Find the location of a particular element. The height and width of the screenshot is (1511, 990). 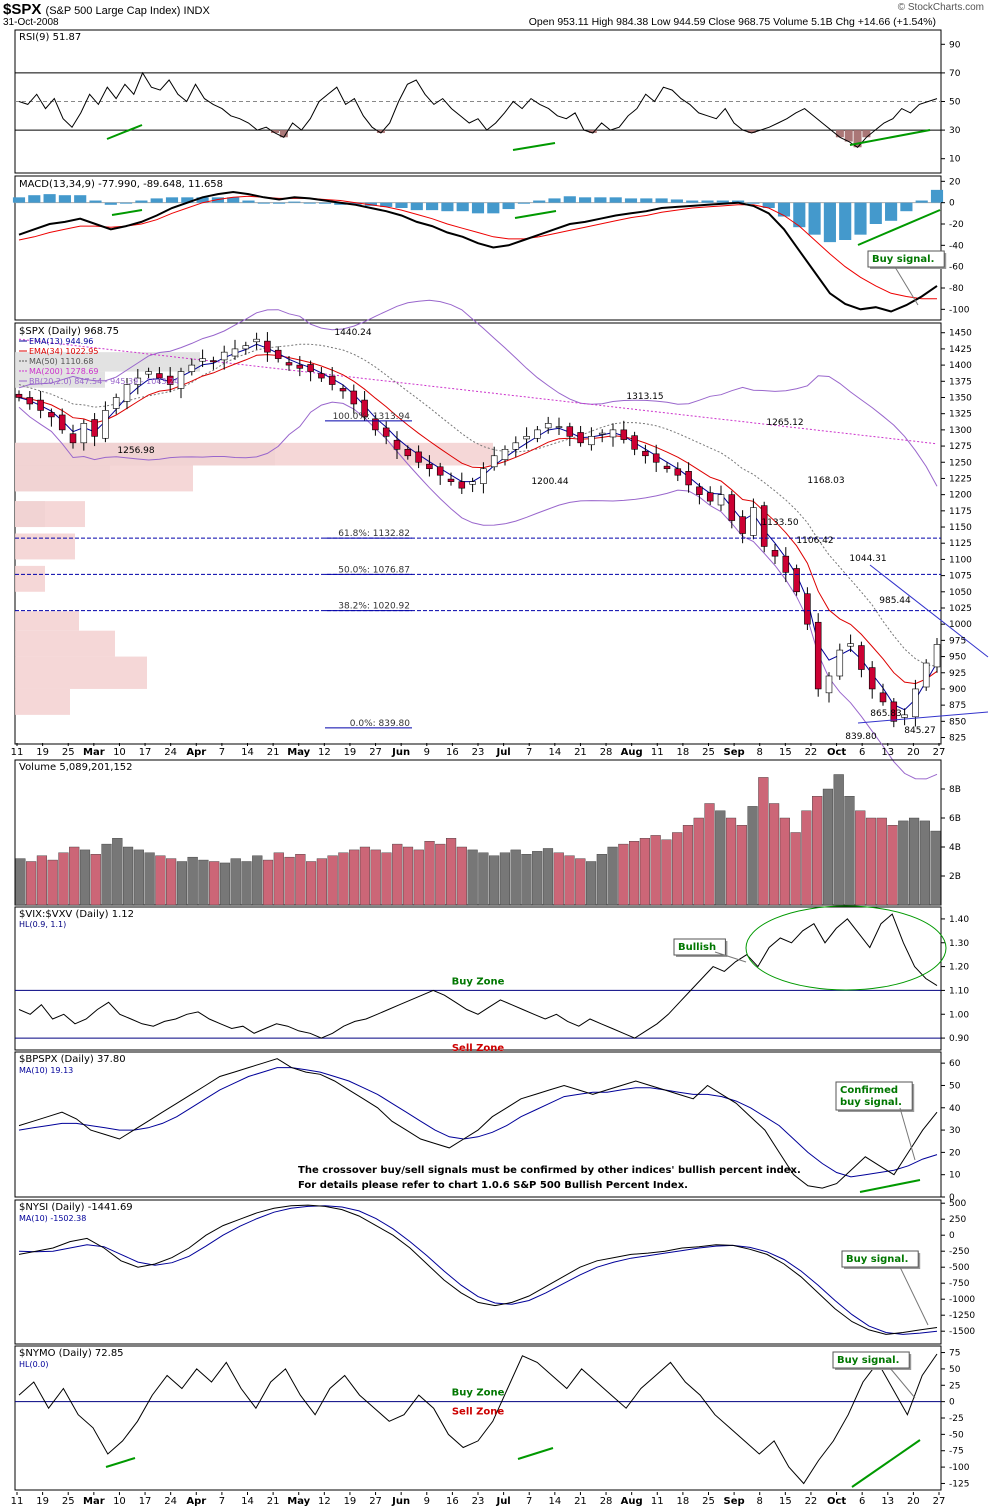

fibonacci-label: 50.0%: 1076.87 is located at coordinates (374, 570).